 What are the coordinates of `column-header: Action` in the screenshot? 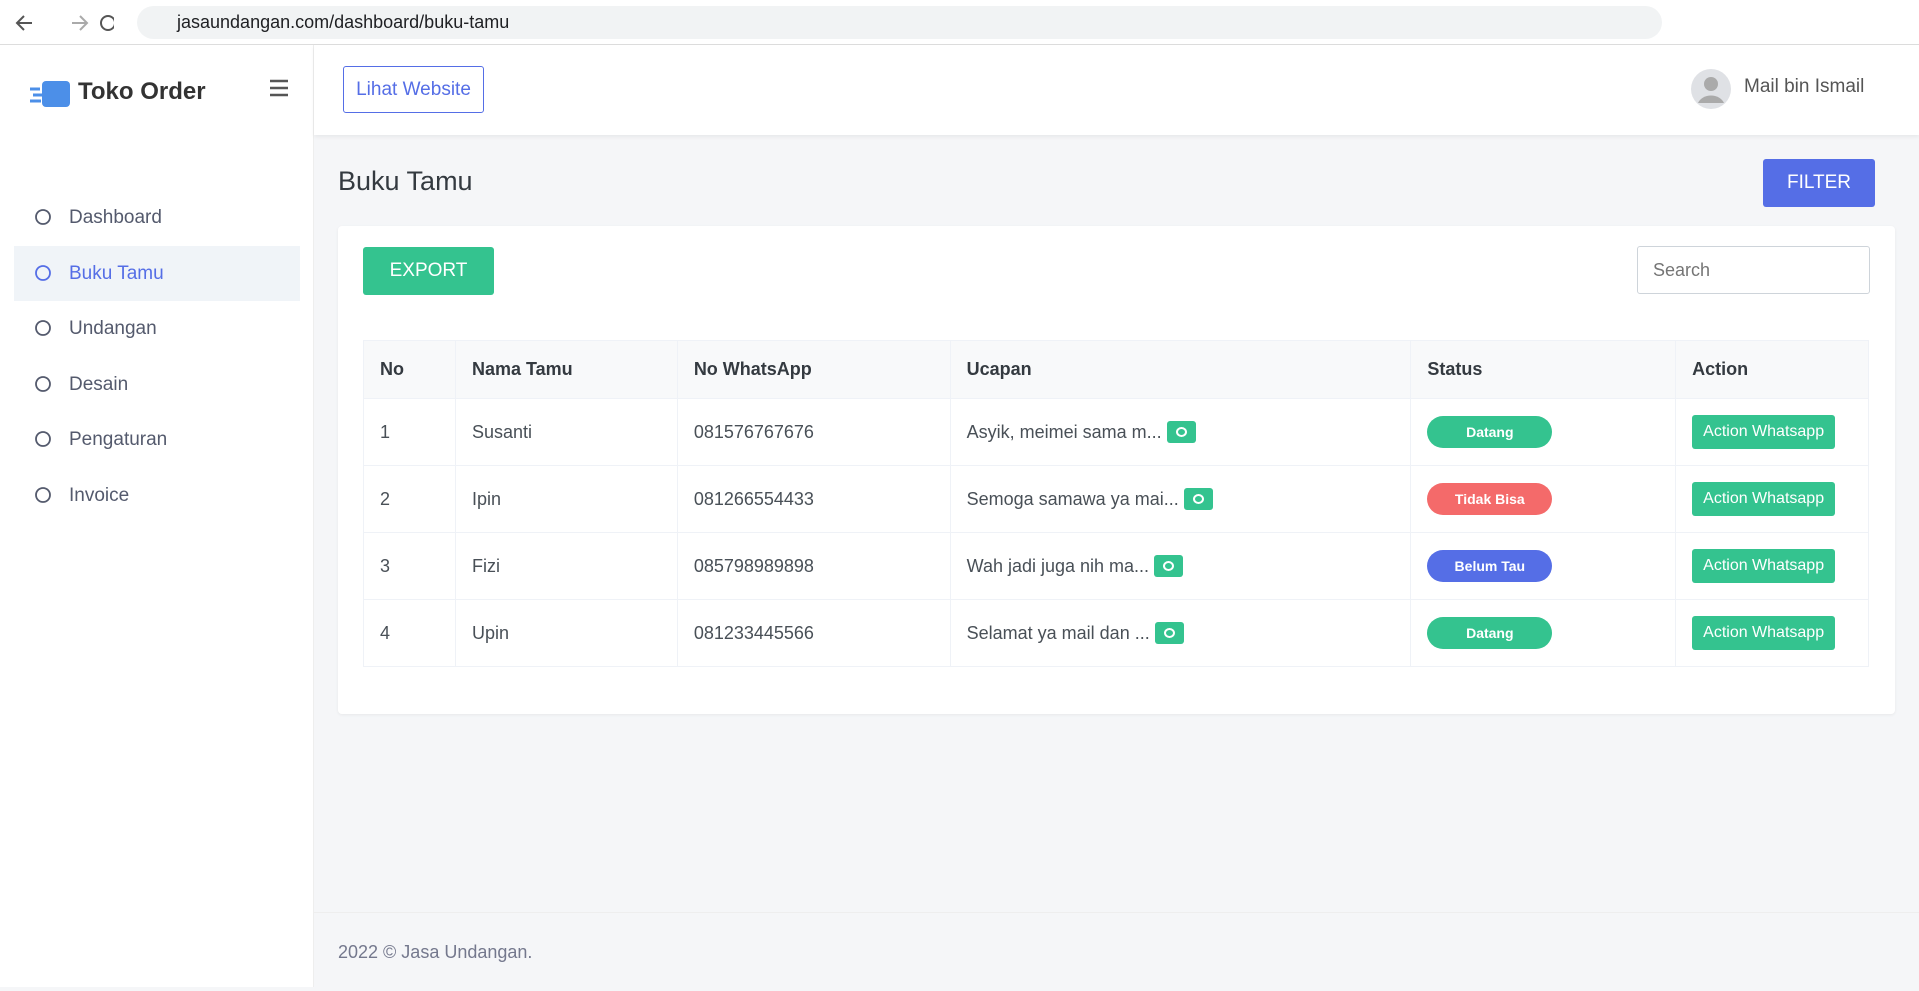 It's located at (1773, 369).